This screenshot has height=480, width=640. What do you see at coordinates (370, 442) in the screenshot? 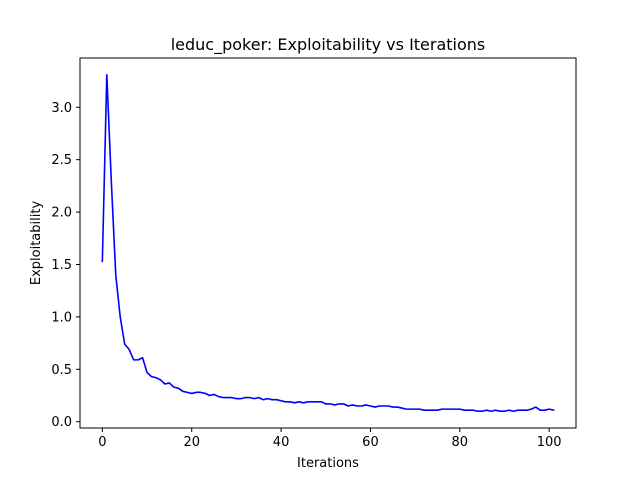
I see `x-tick-label: 60` at bounding box center [370, 442].